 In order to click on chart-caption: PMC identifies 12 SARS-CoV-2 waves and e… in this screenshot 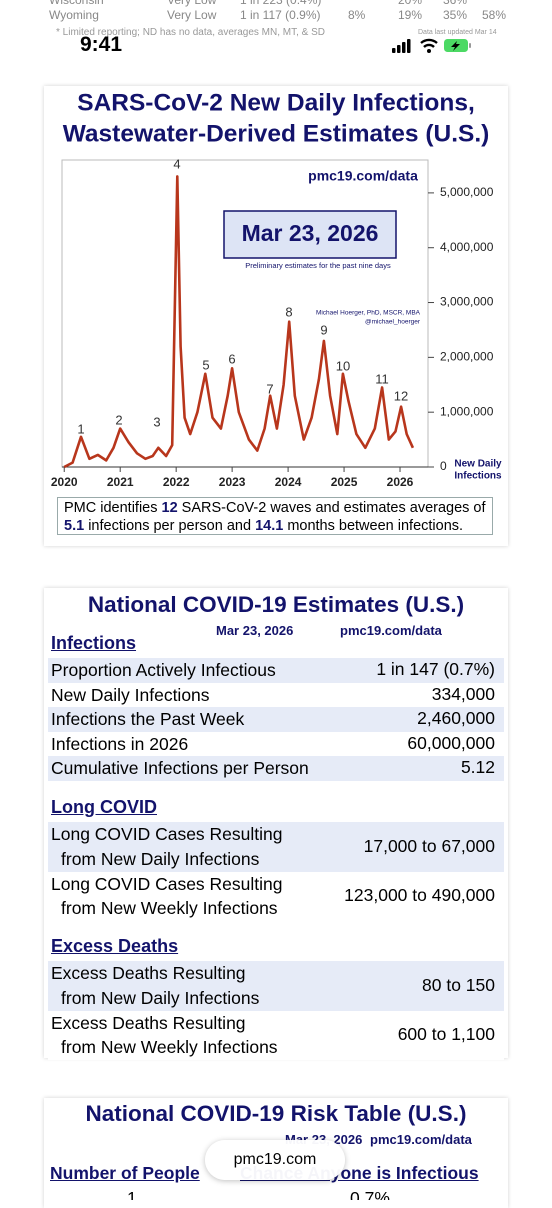, I will do `click(275, 516)`.